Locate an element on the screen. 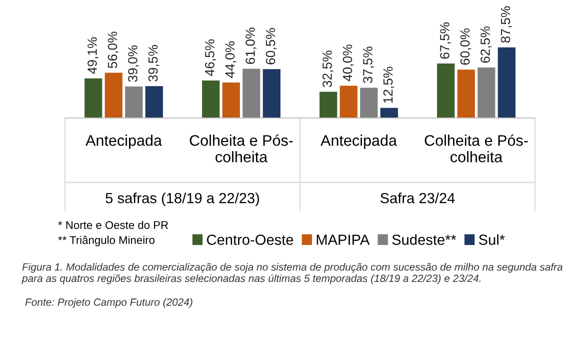  source-note: Fonte: Projeto Campo Futuro (2024) is located at coordinates (108, 303).